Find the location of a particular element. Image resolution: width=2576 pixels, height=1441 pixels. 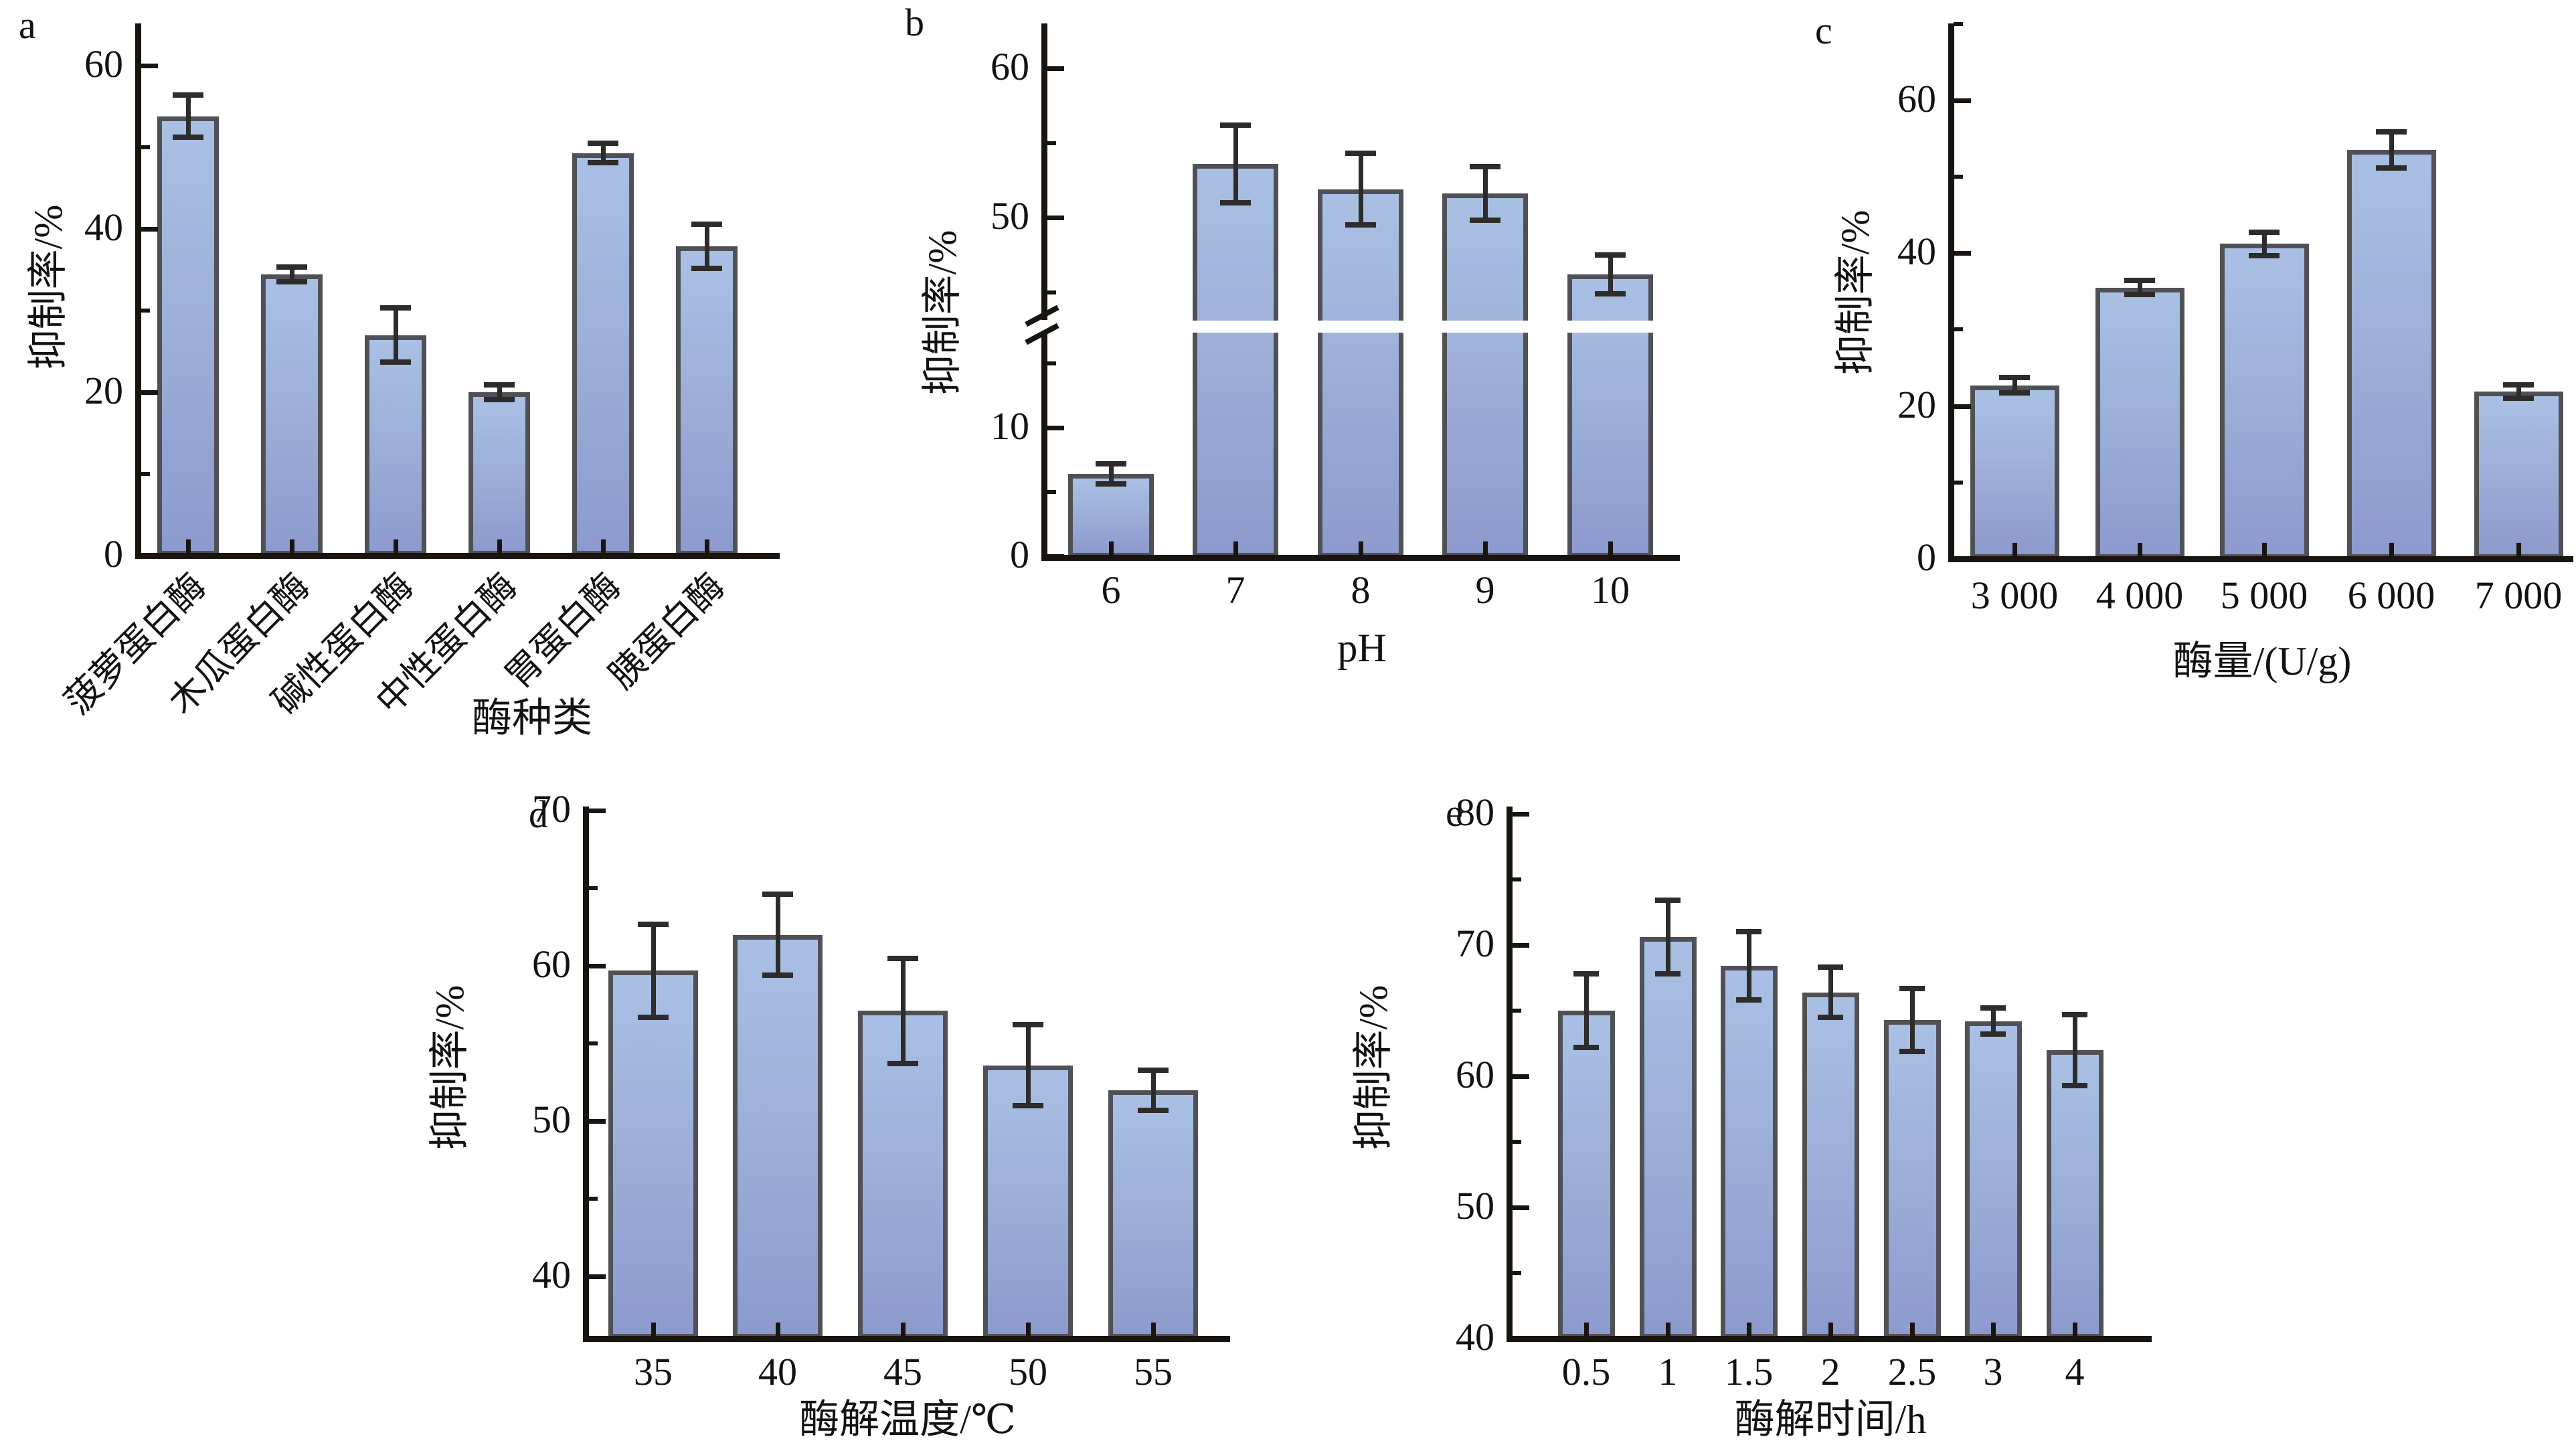

x-axis-title: 酶量/(U/g) is located at coordinates (2262, 661).